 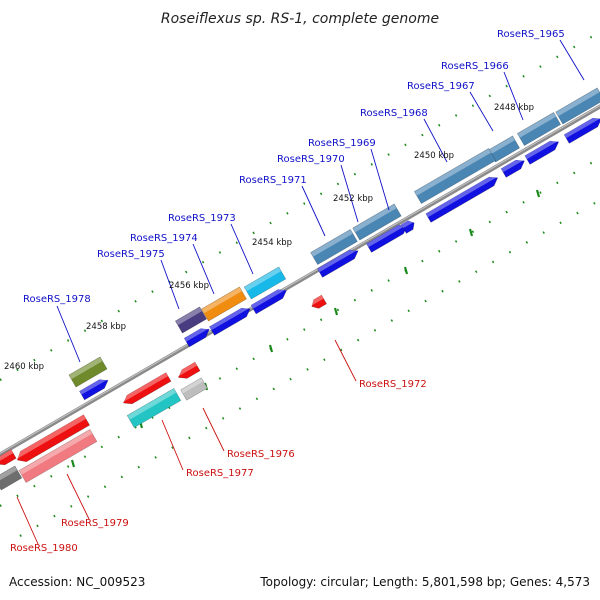 I want to click on feature-bar-RoseRS_1978, so click(x=88, y=372).